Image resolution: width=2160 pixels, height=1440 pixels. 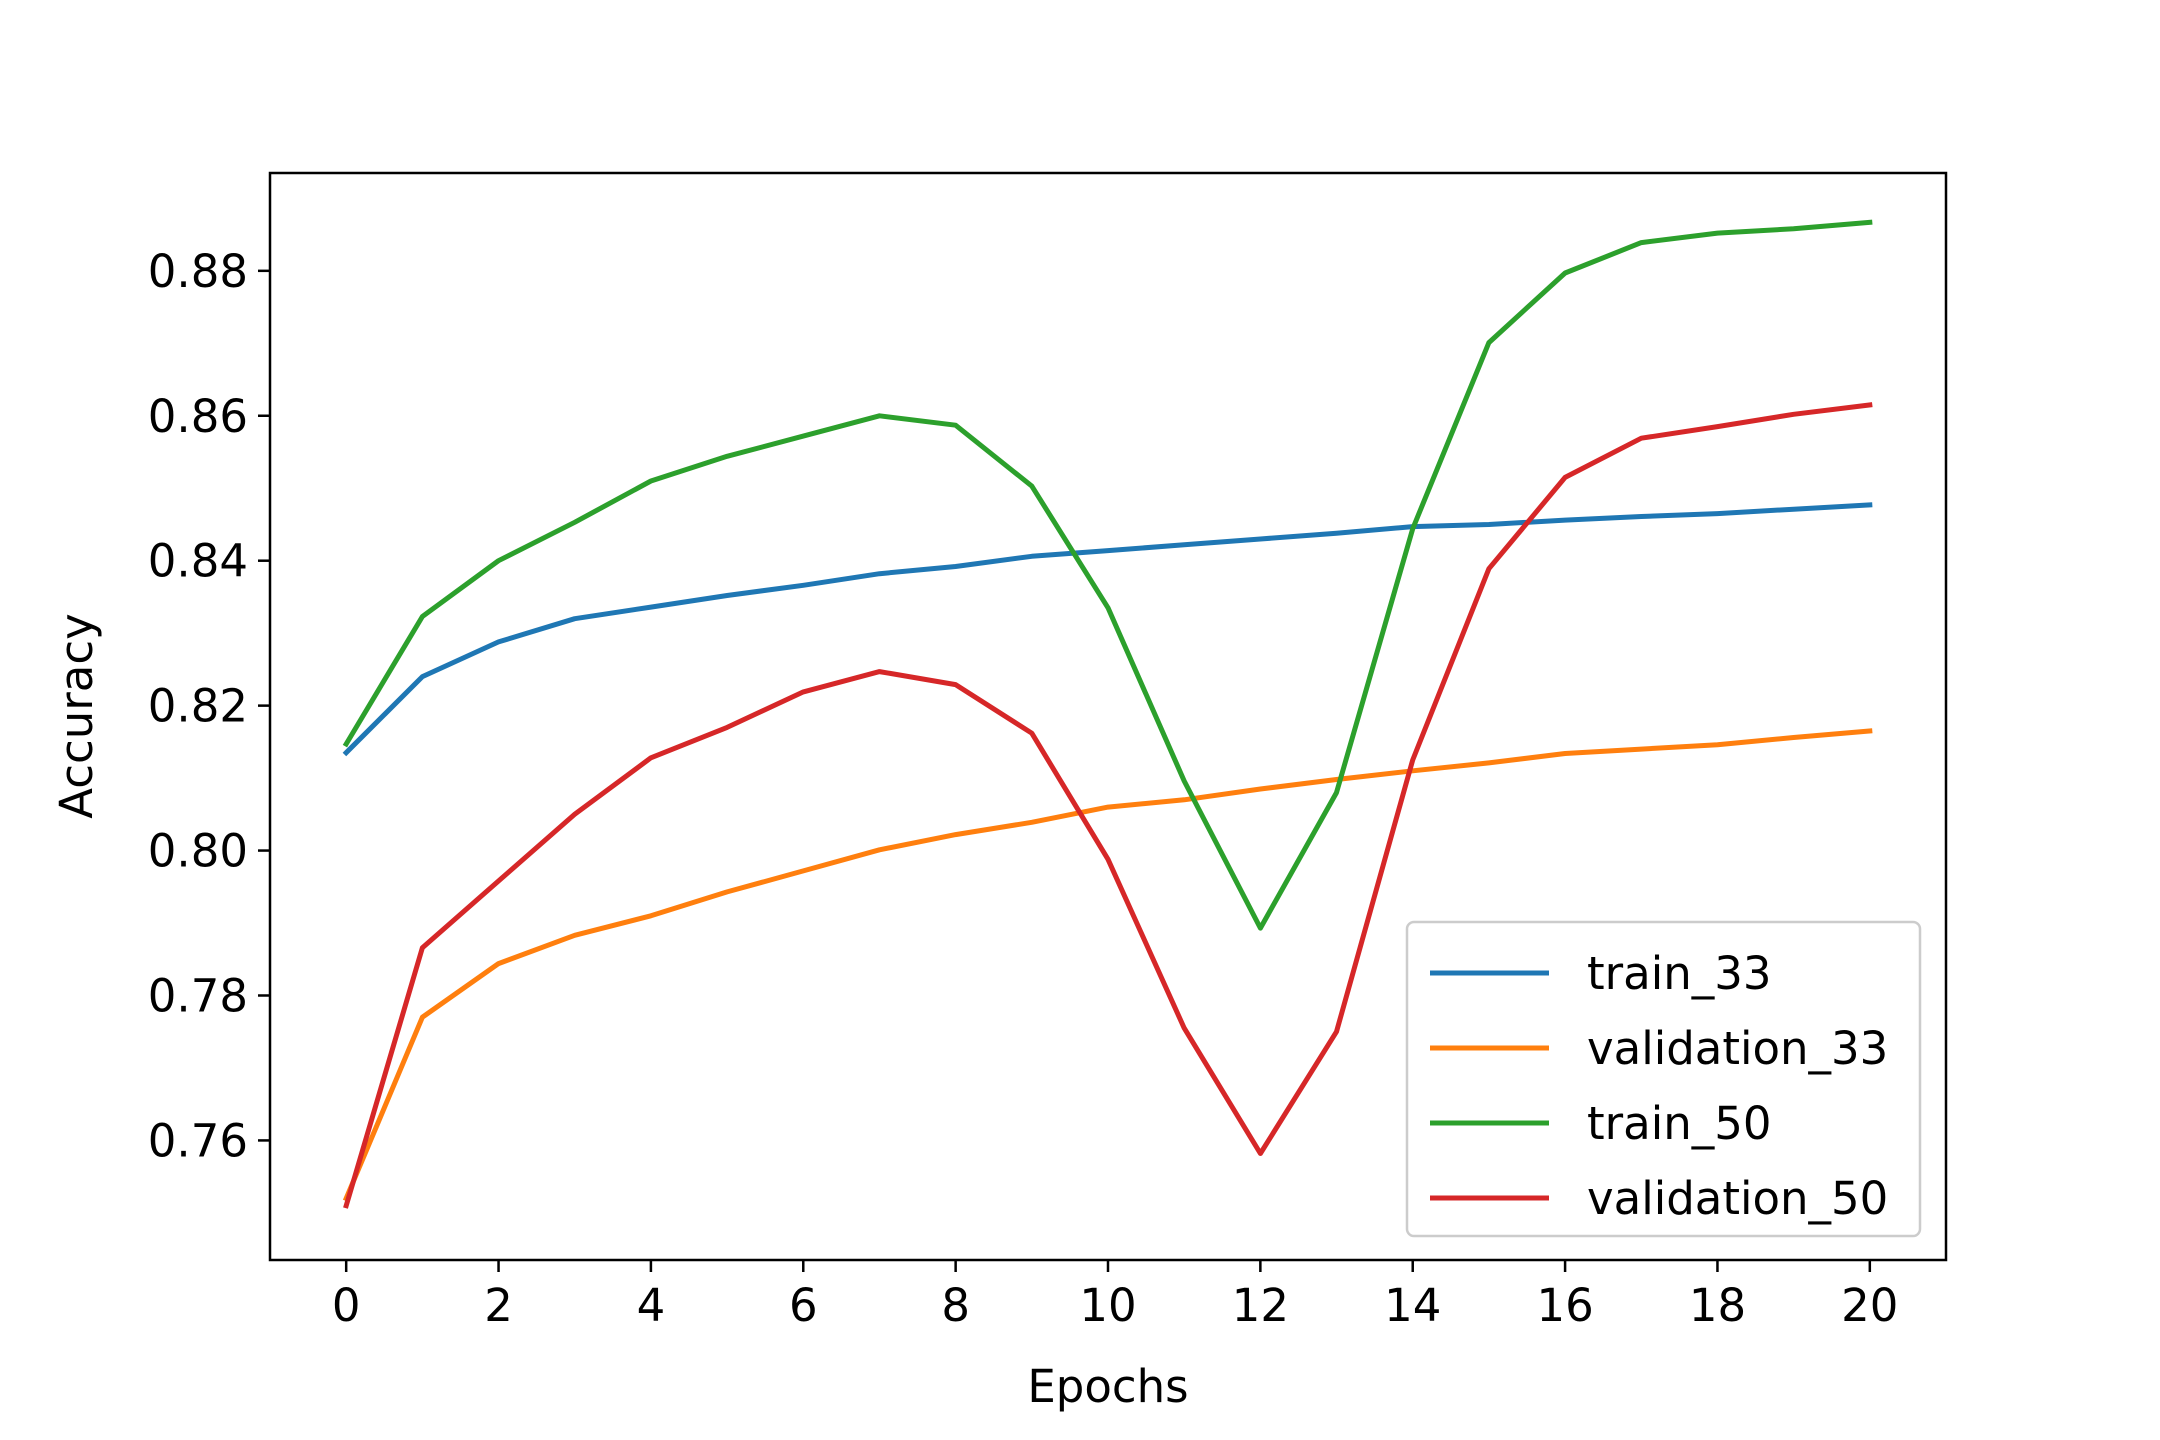 I want to click on y-tick-label: 0.82, so click(x=198, y=706).